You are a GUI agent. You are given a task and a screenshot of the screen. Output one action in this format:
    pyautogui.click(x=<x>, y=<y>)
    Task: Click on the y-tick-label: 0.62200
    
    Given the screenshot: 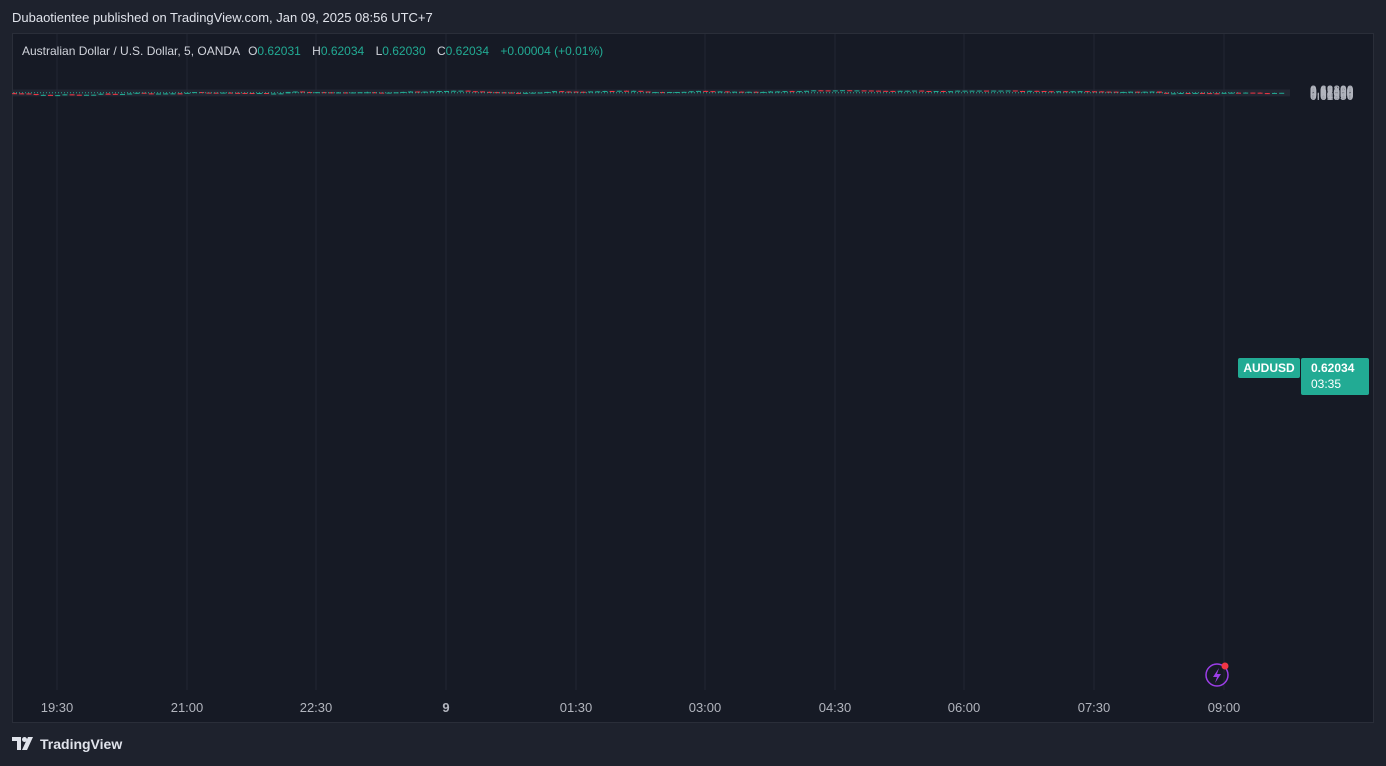 What is the action you would take?
    pyautogui.click(x=1332, y=90)
    